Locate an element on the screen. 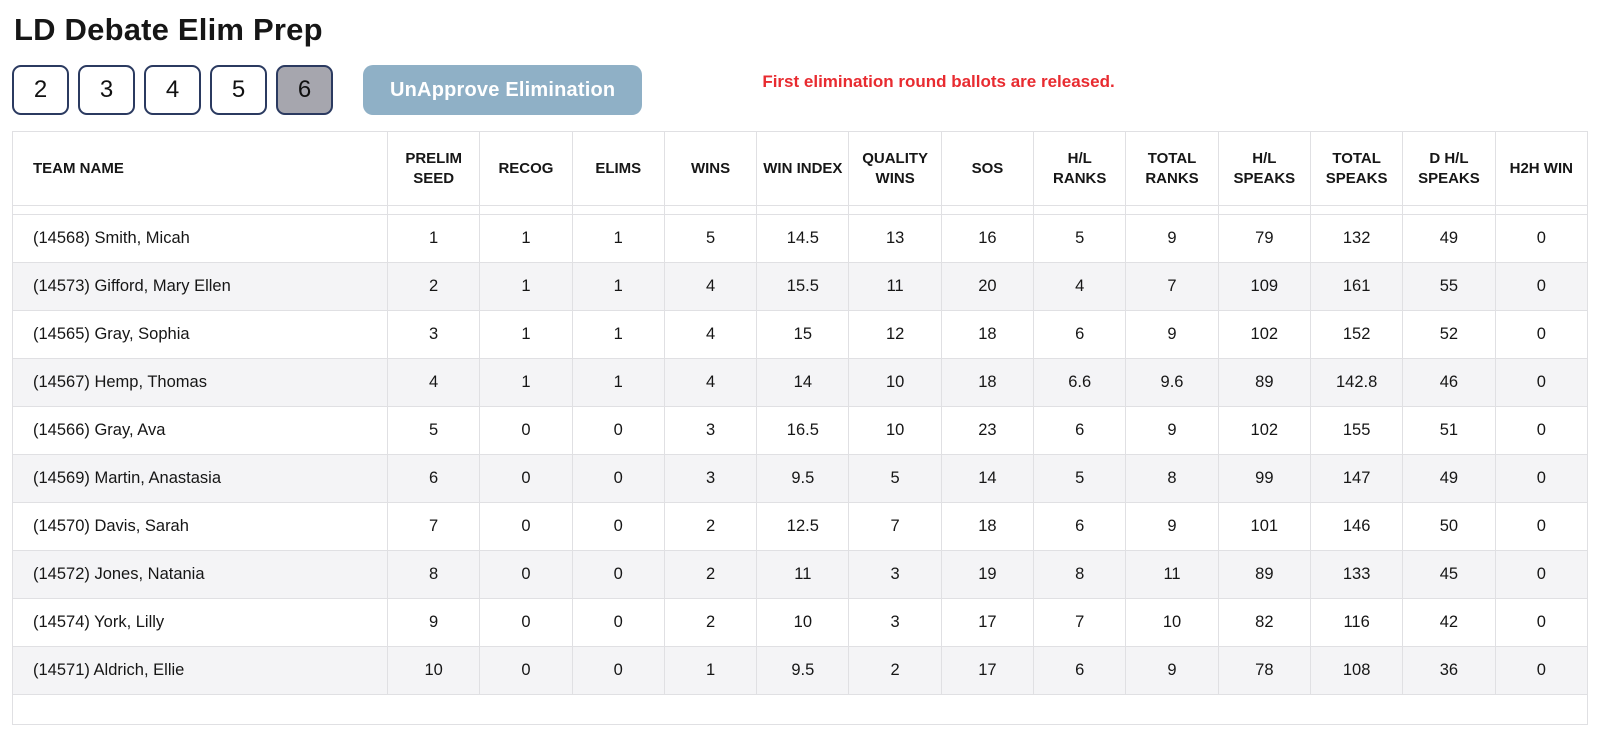 The width and height of the screenshot is (1600, 750). stat-cell: 14 is located at coordinates (987, 478).